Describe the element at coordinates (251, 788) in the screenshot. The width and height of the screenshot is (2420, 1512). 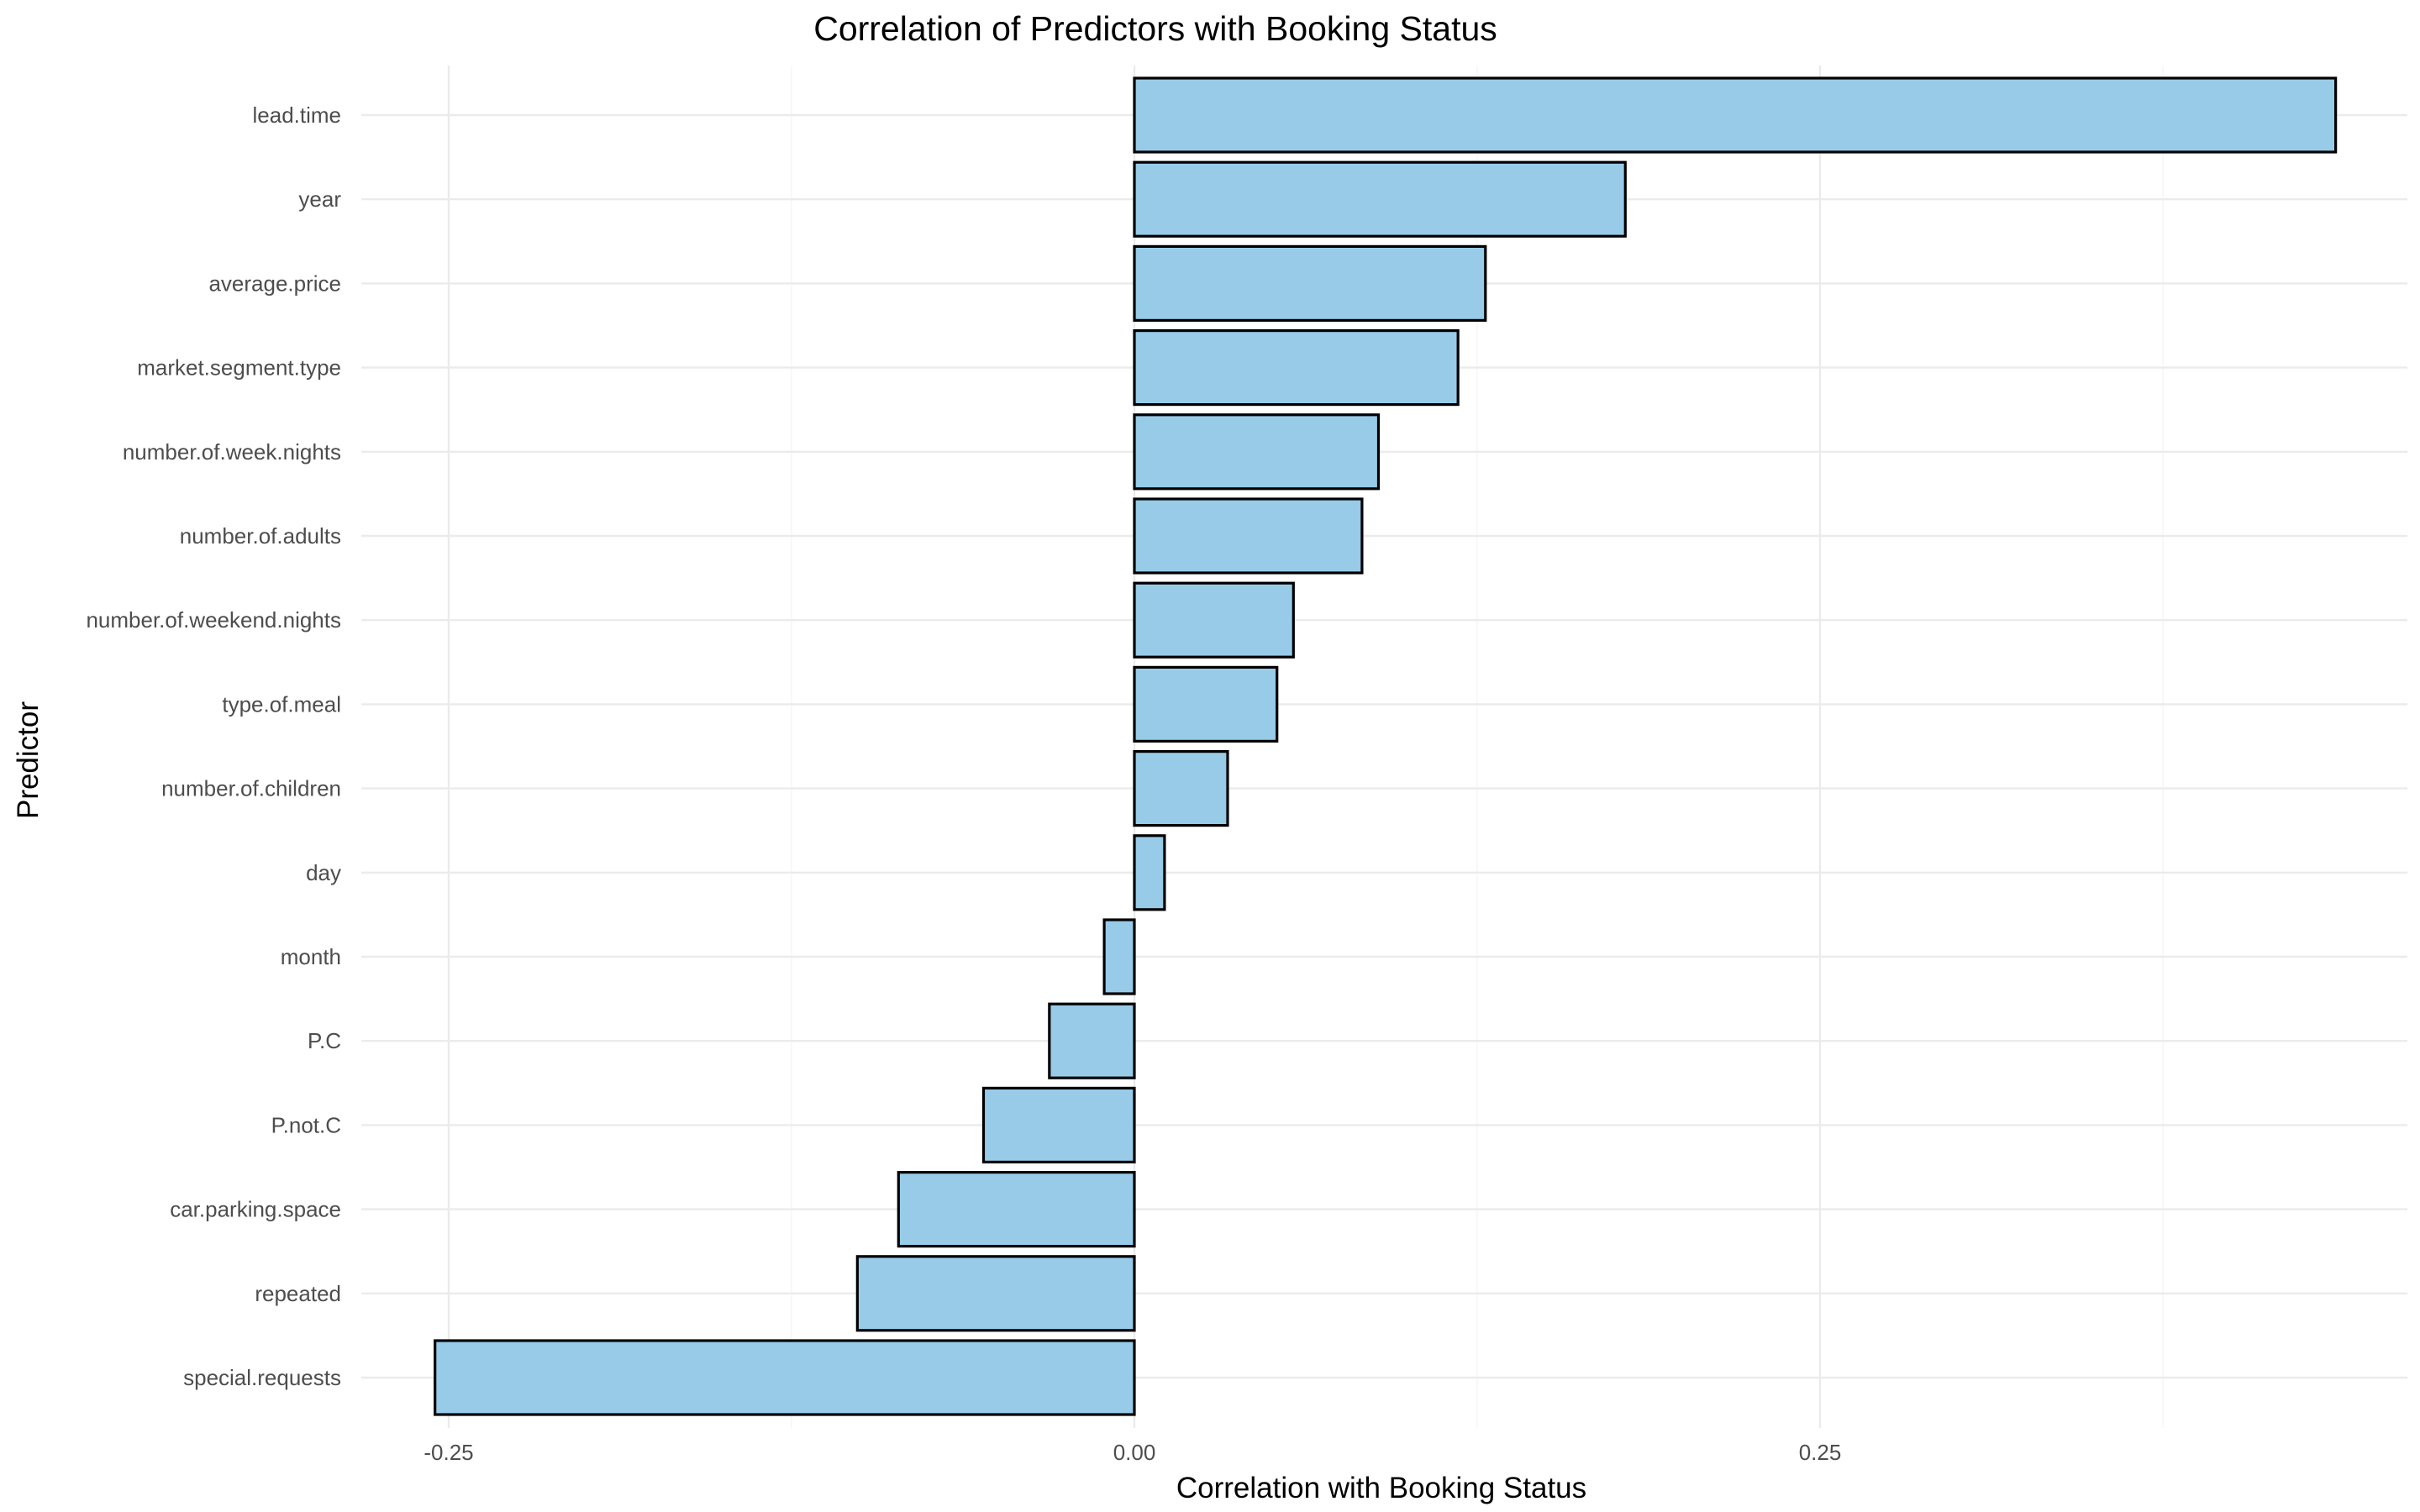
I see `y-tick-label: number.of.children` at that location.